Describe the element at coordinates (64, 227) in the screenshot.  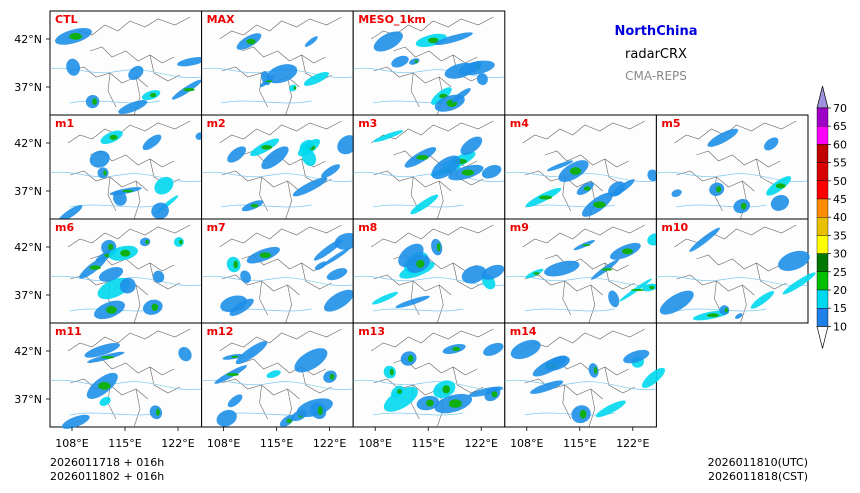
I see `panel-label: m6` at that location.